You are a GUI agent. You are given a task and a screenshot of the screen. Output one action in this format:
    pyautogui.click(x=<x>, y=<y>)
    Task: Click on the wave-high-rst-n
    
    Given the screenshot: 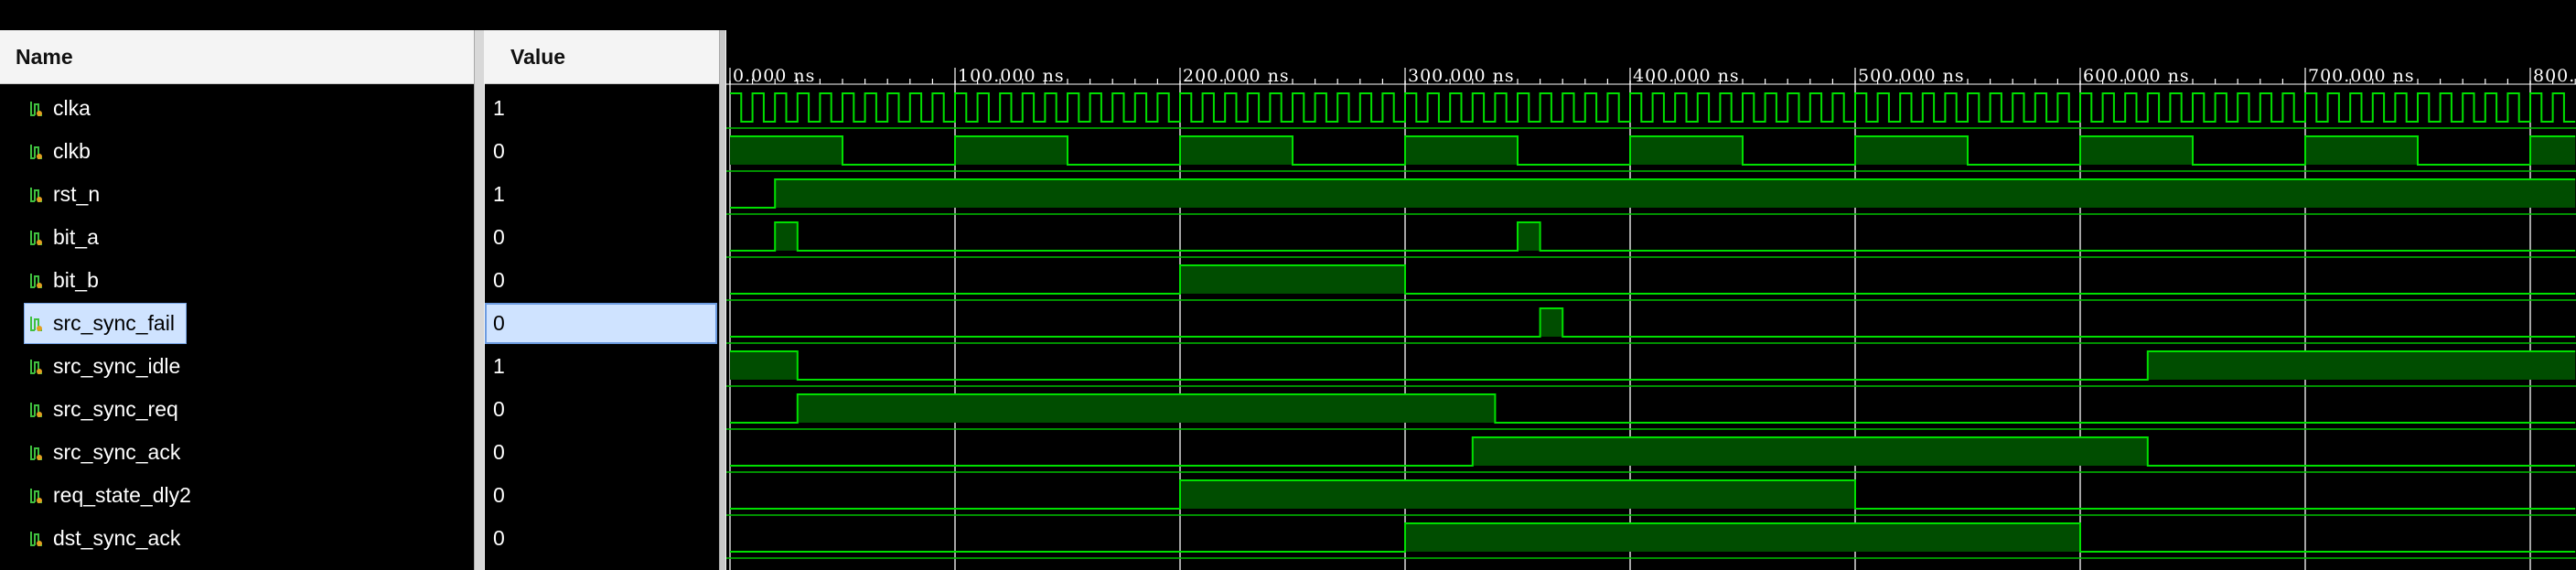 What is the action you would take?
    pyautogui.click(x=1676, y=193)
    